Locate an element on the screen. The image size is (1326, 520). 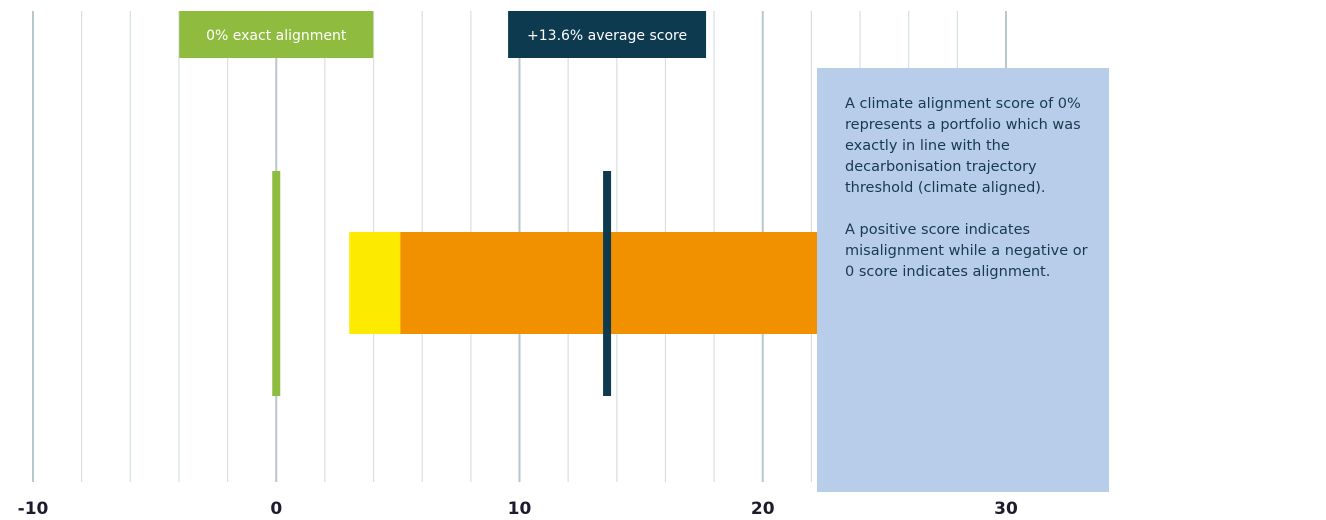
x-tick-label: -10 is located at coordinates (33, 509).